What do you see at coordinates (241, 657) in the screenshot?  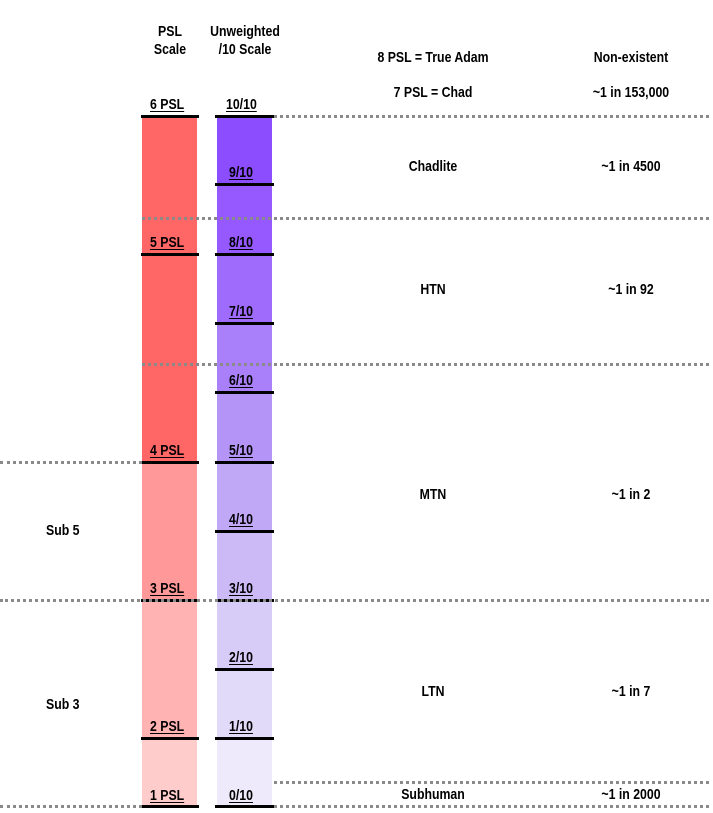 I see `ten-label-2: 2/10` at bounding box center [241, 657].